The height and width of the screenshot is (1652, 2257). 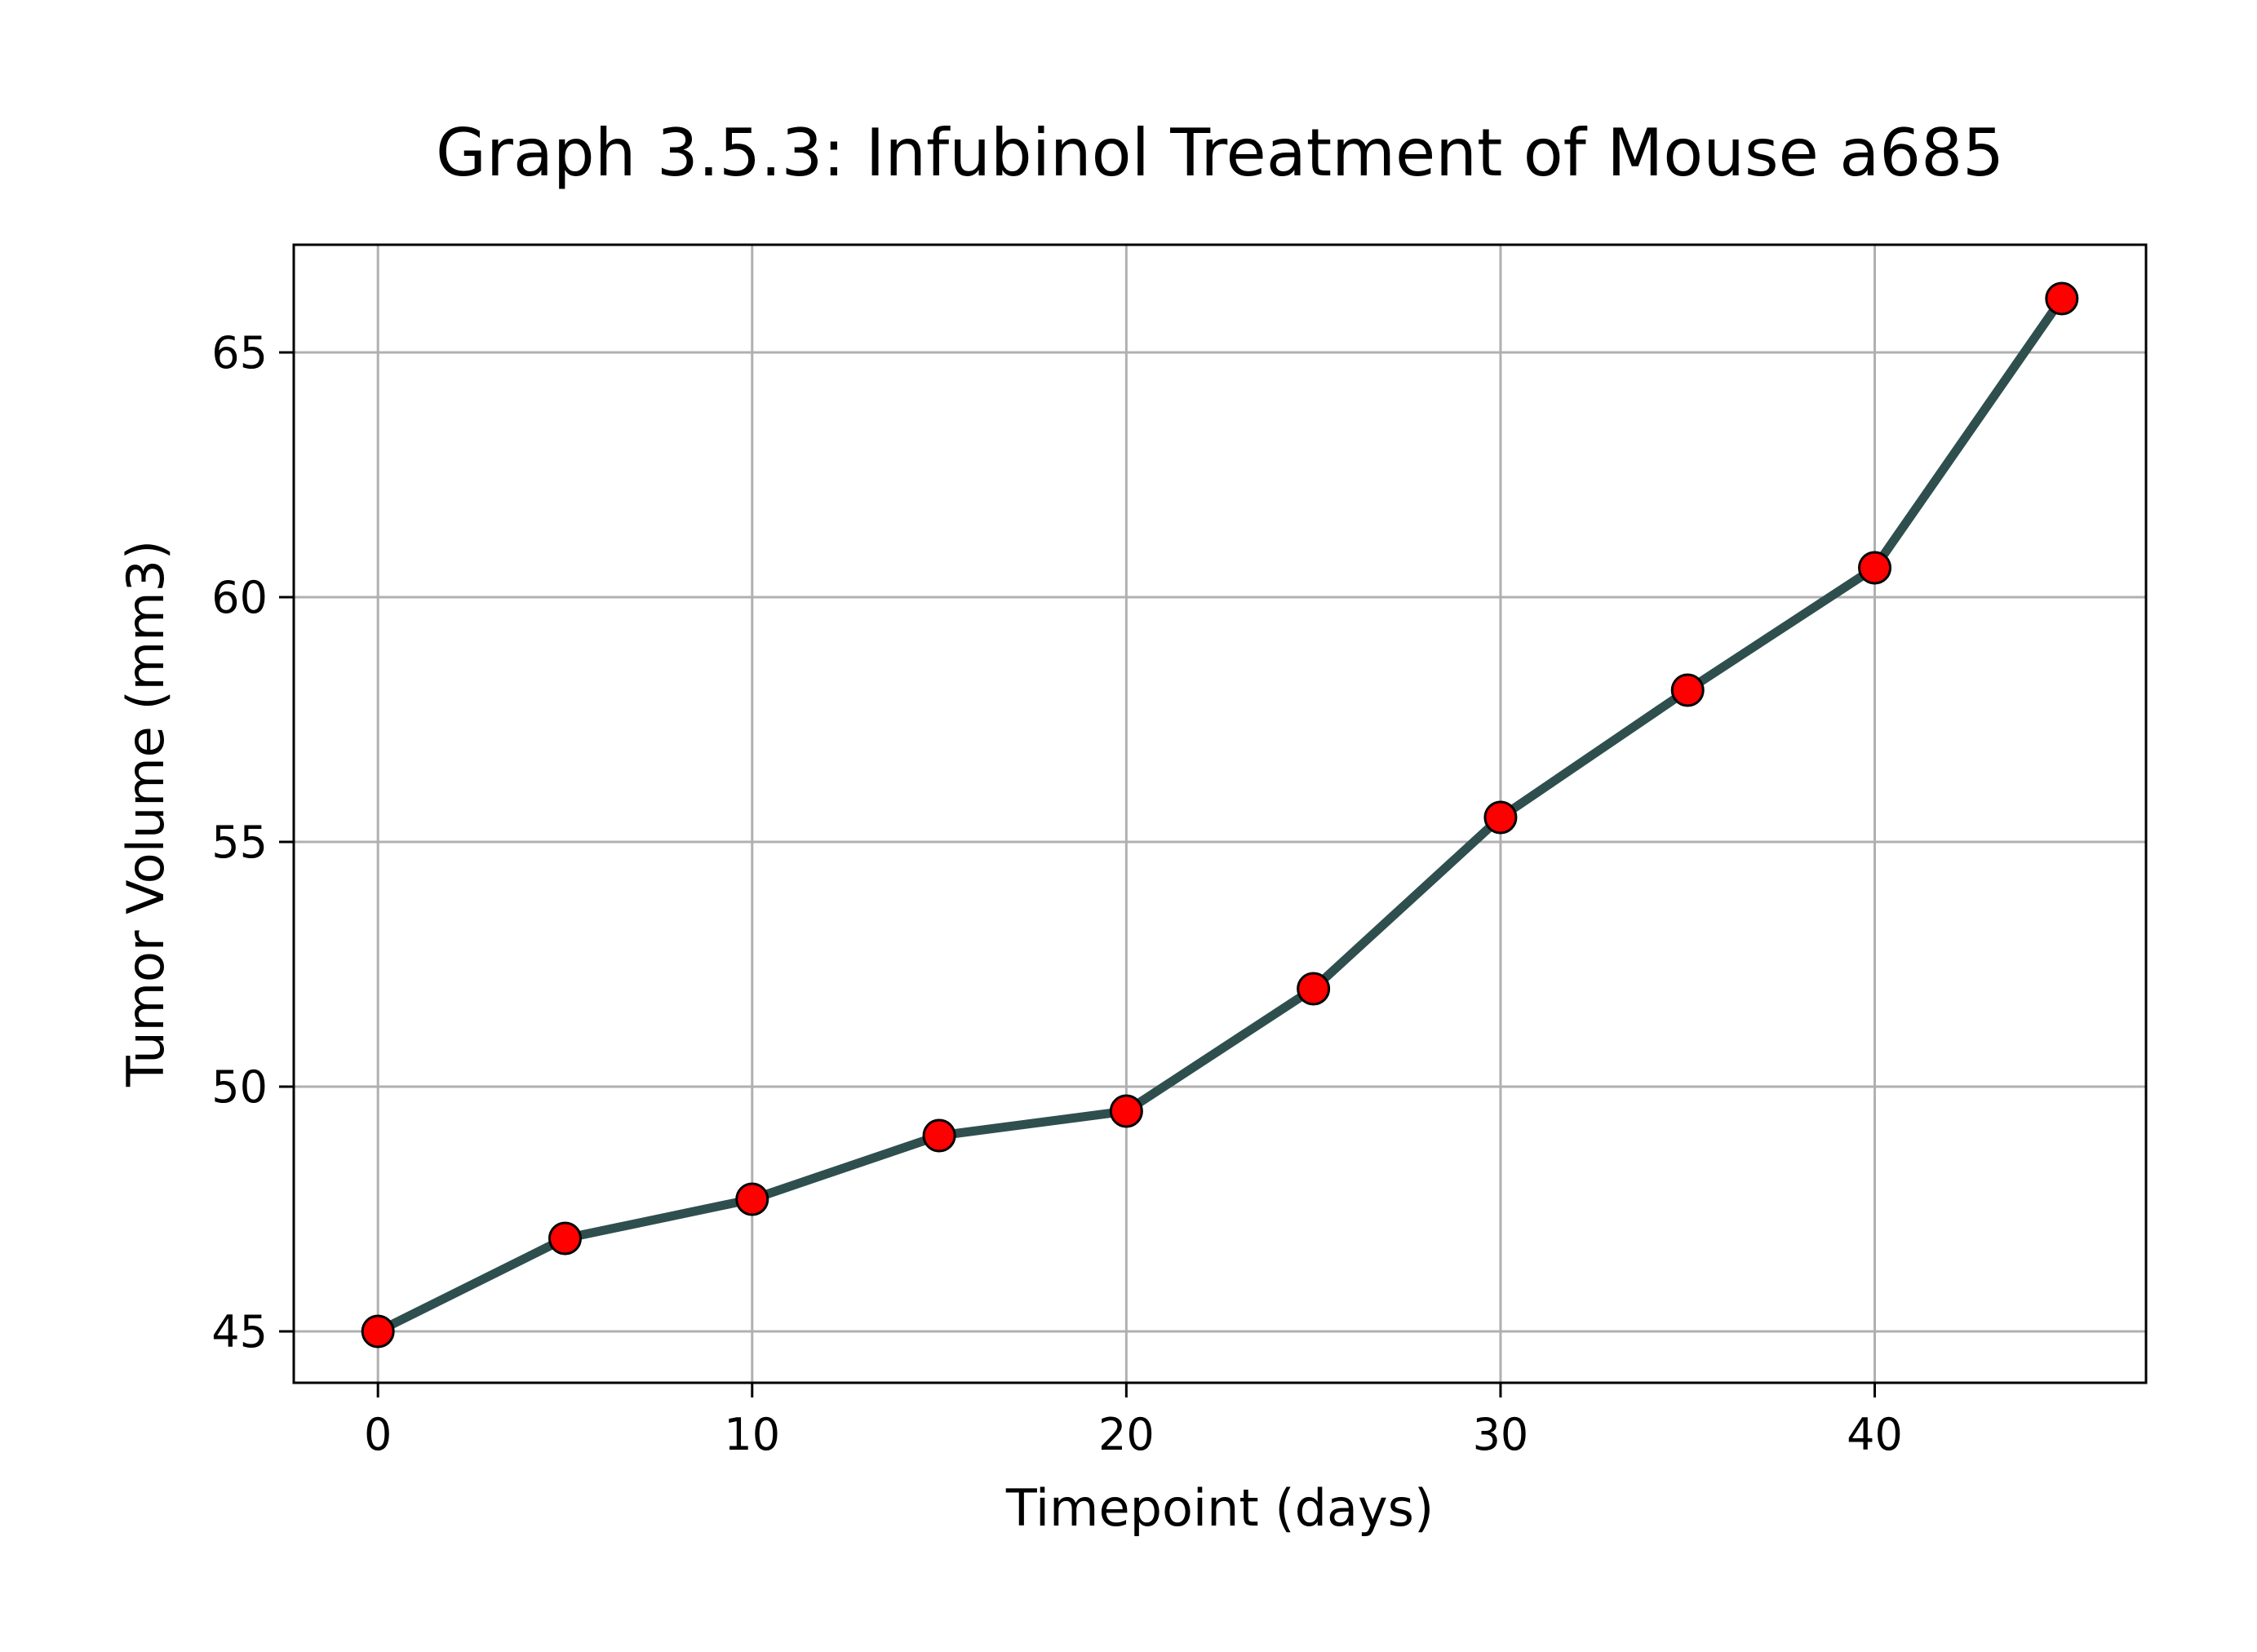 I want to click on y-tick-label: 65, so click(x=239, y=353).